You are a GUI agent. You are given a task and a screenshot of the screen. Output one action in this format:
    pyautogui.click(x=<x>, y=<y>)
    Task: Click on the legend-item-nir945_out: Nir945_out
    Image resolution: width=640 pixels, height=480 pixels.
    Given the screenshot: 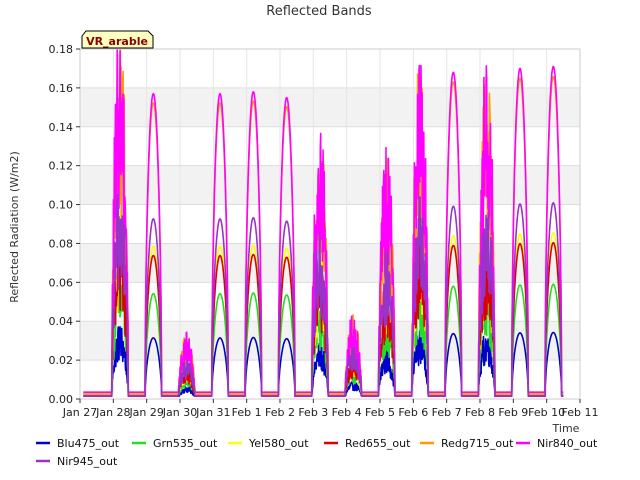 What is the action you would take?
    pyautogui.click(x=77, y=461)
    